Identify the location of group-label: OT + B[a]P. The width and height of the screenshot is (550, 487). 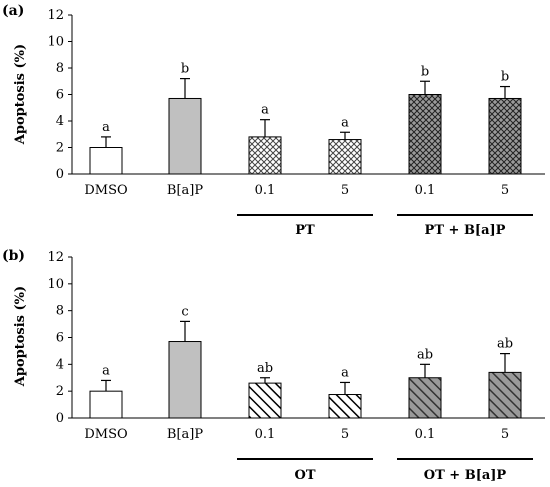
(465, 475).